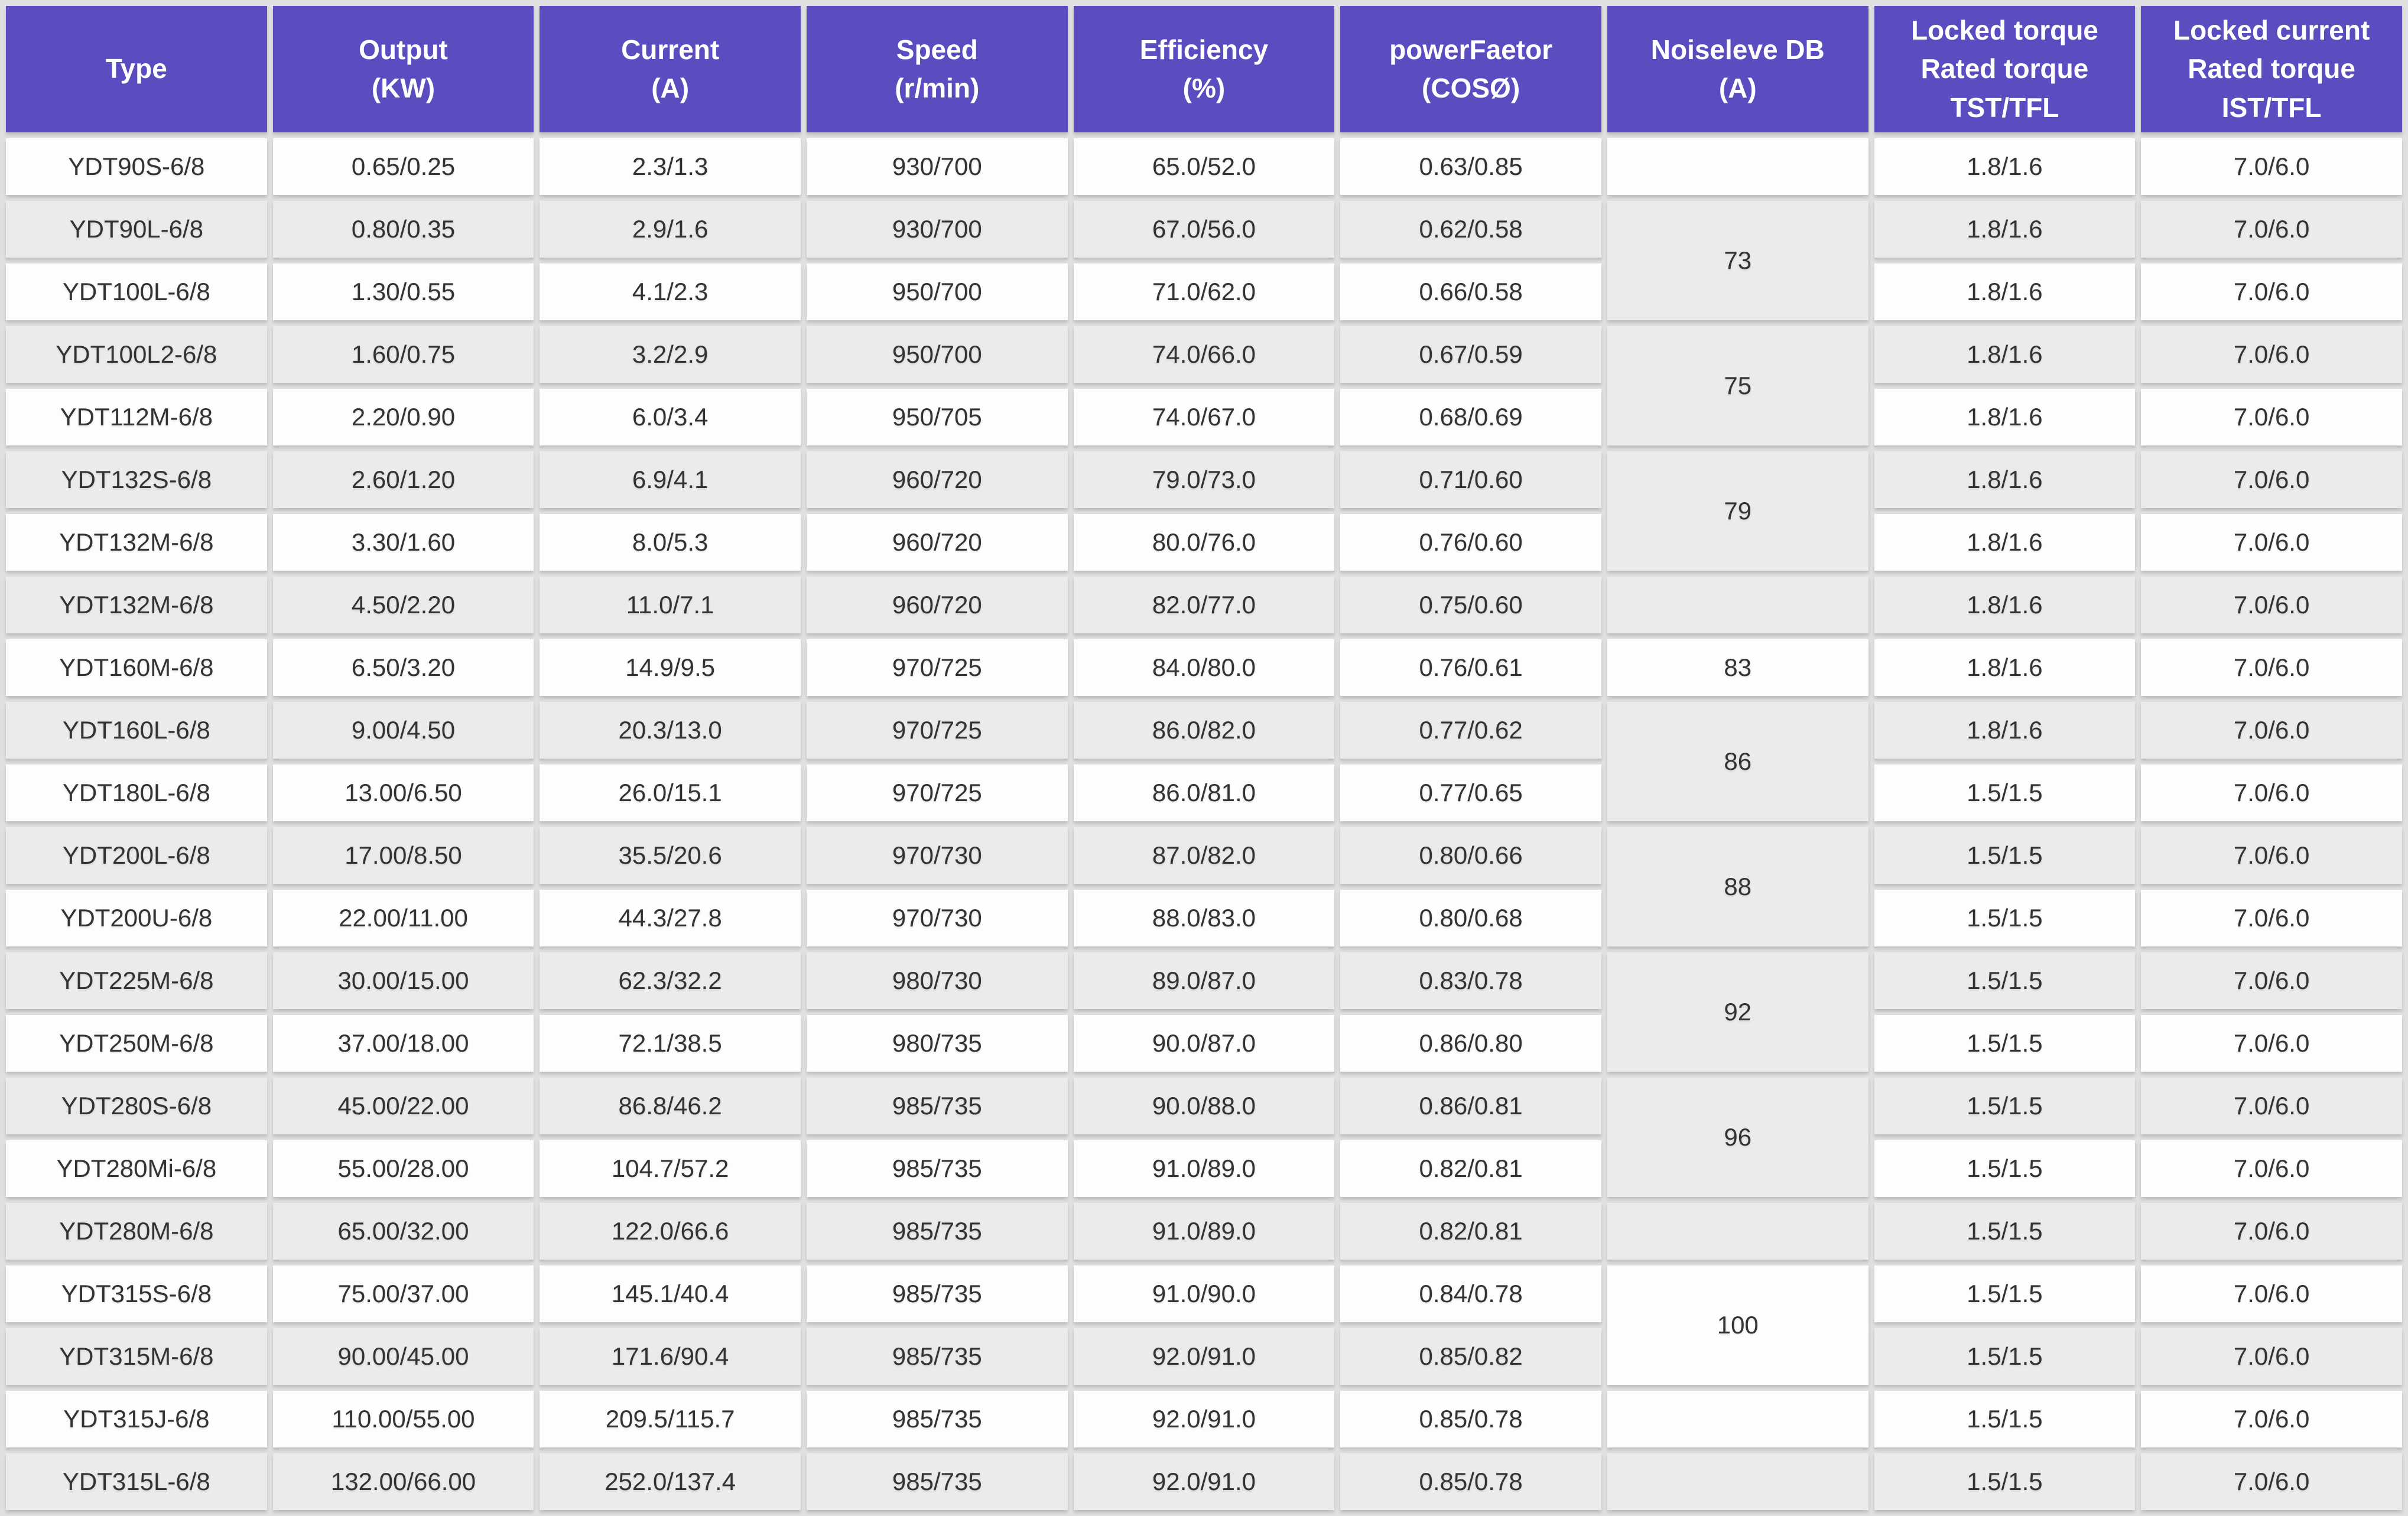  What do you see at coordinates (403, 50) in the screenshot?
I see `column-header-line: Output` at bounding box center [403, 50].